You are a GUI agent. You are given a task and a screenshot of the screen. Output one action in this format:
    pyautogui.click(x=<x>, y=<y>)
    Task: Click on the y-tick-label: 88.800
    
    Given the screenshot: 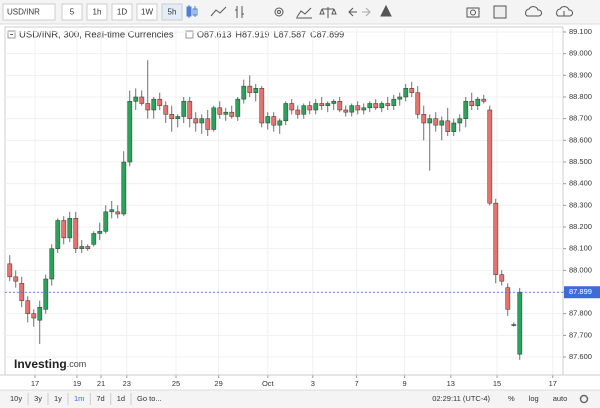 What is the action you would take?
    pyautogui.click(x=580, y=96)
    